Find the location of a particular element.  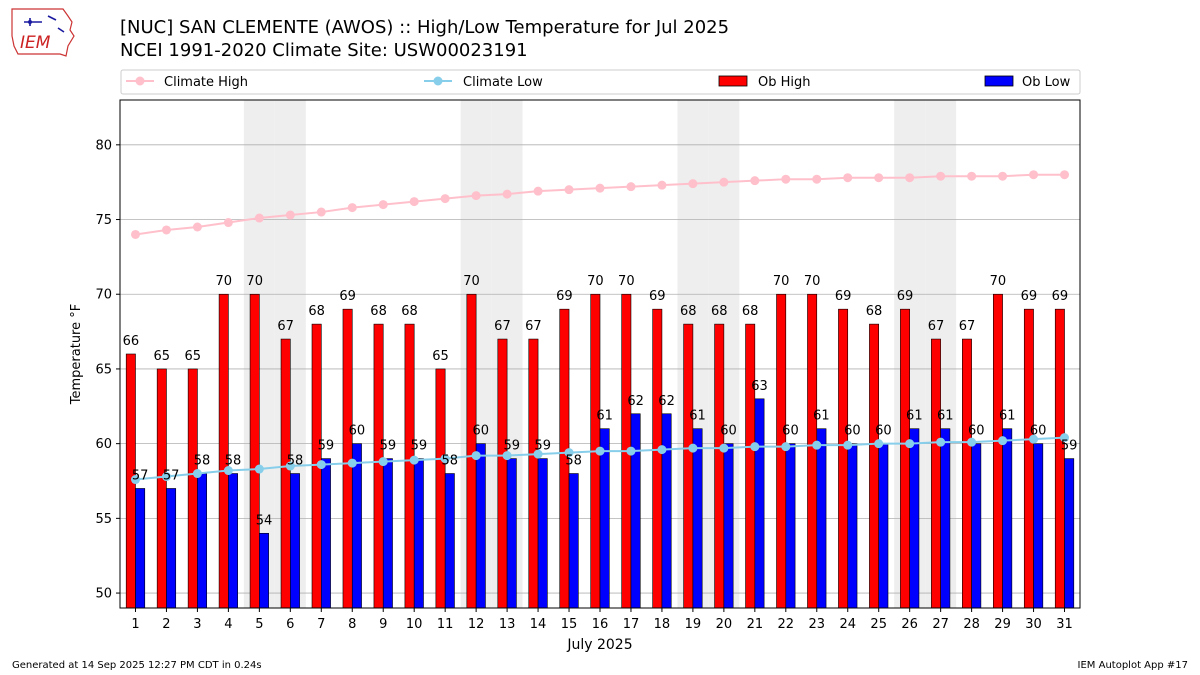

x-tick-label-14: 14 is located at coordinates (538, 624).